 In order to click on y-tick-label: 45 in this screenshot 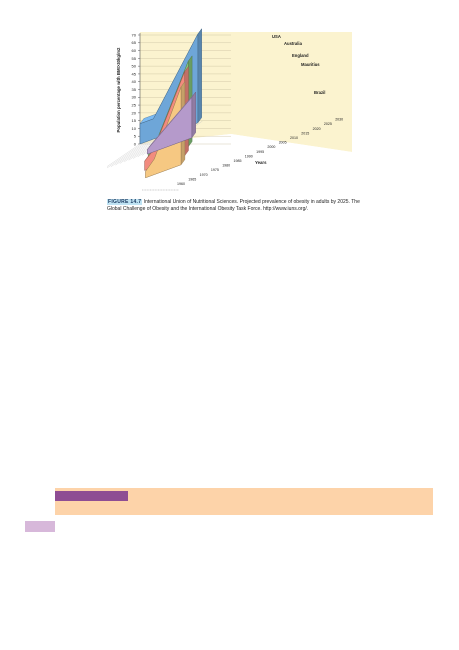, I will do `click(134, 73)`.